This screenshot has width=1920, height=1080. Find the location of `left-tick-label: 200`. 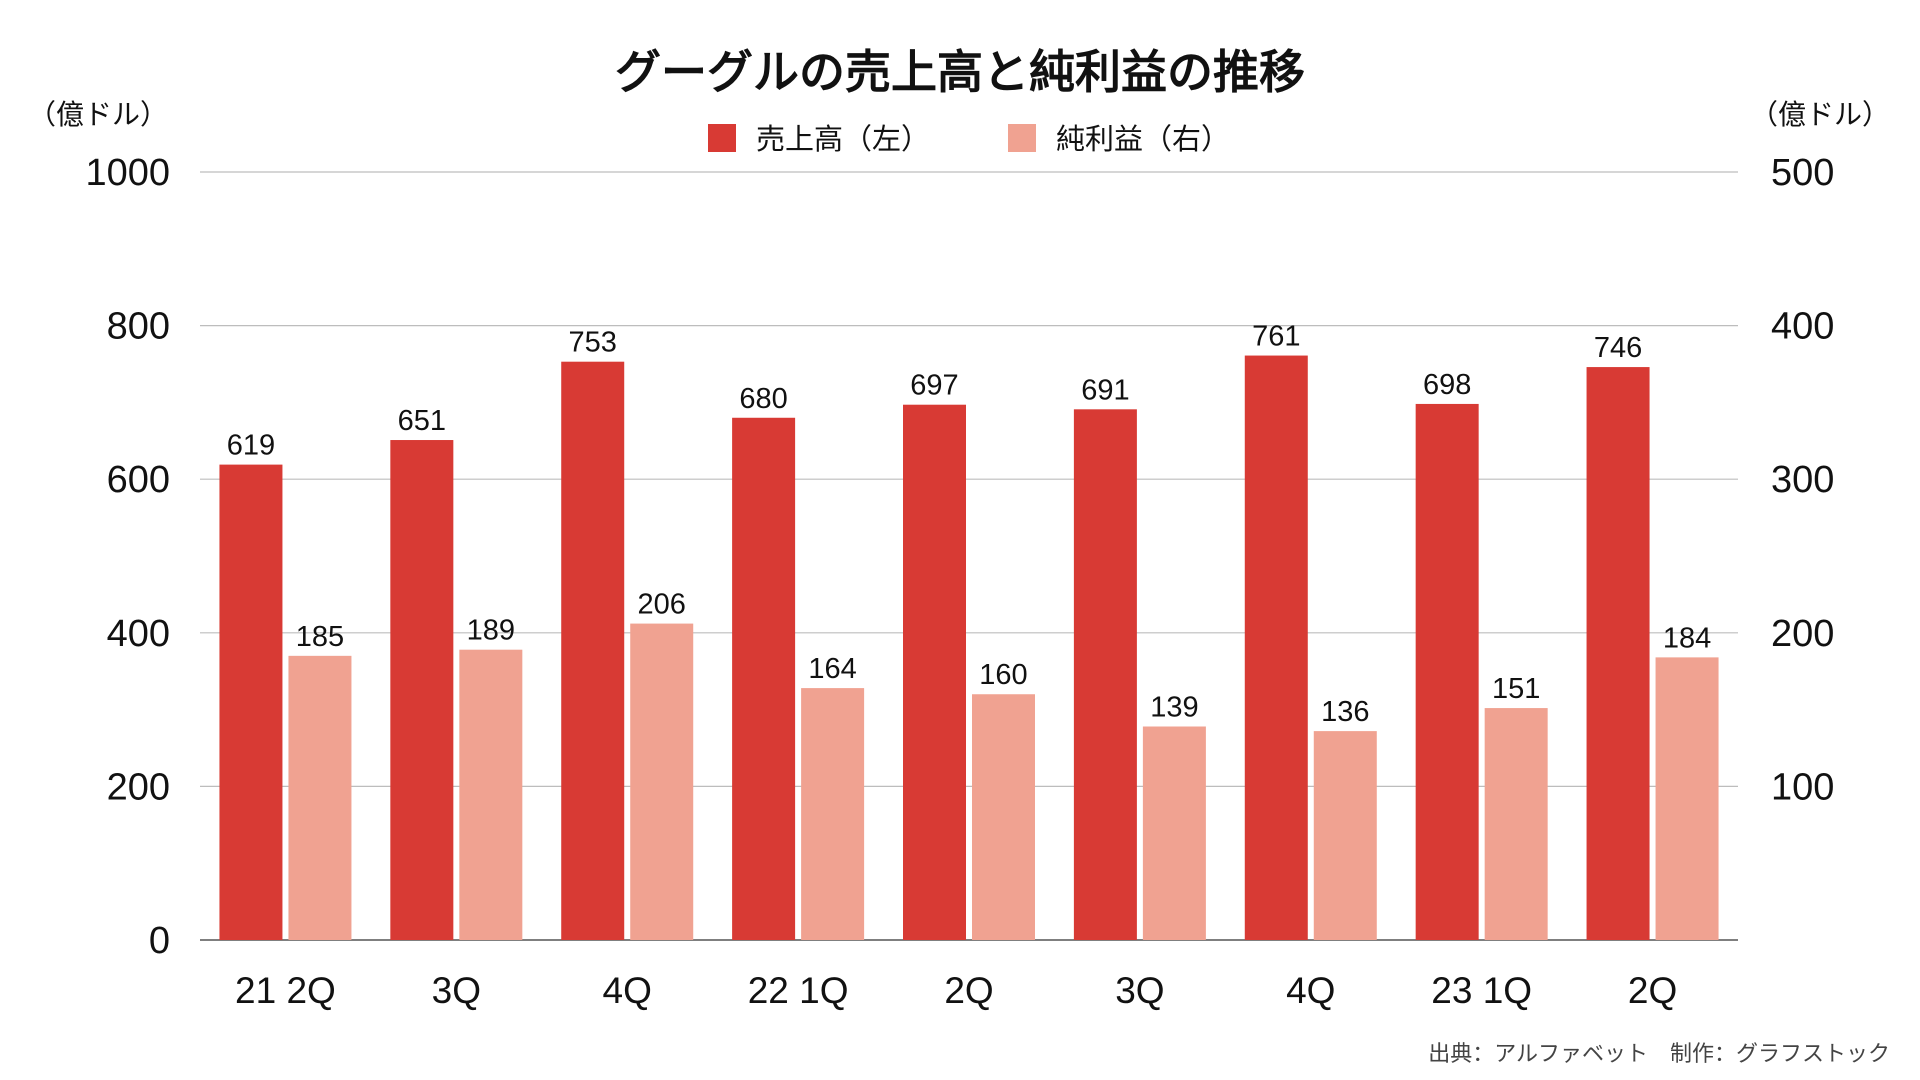

left-tick-label: 200 is located at coordinates (138, 787).